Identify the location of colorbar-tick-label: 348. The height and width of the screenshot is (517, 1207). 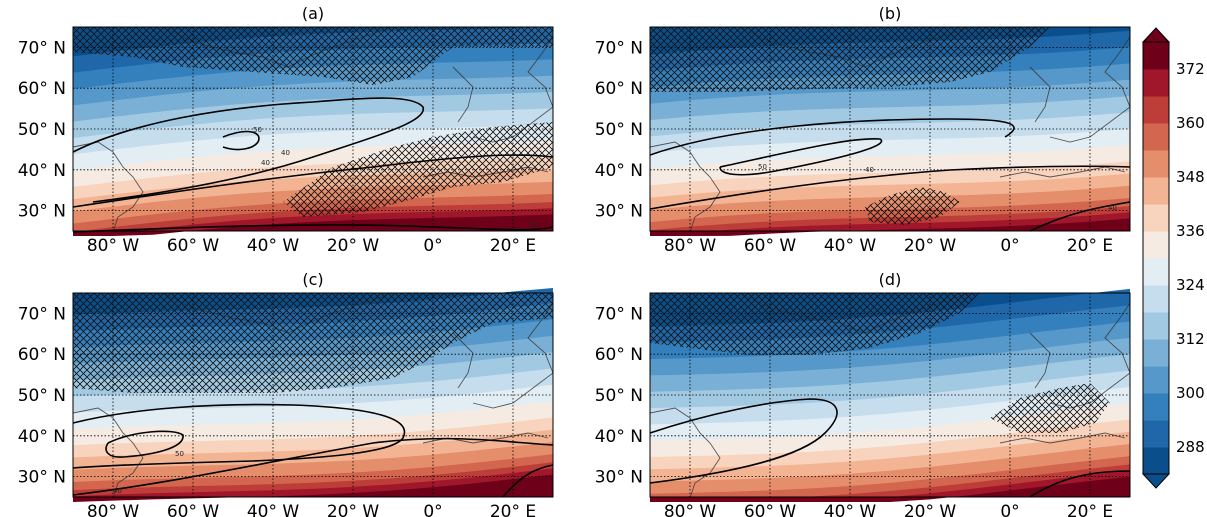
(1190, 177).